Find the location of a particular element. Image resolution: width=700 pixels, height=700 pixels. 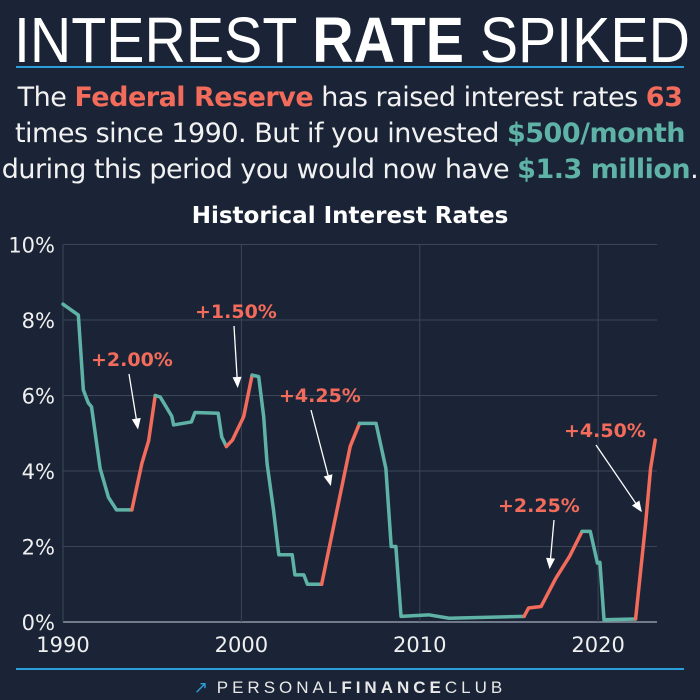

y-tick-label: 8% is located at coordinates (38, 321).